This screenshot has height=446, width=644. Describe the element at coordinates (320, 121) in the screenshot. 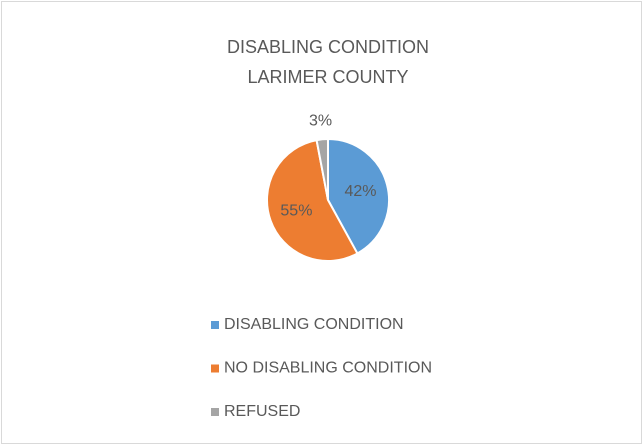

I see `data-label: 3%` at that location.